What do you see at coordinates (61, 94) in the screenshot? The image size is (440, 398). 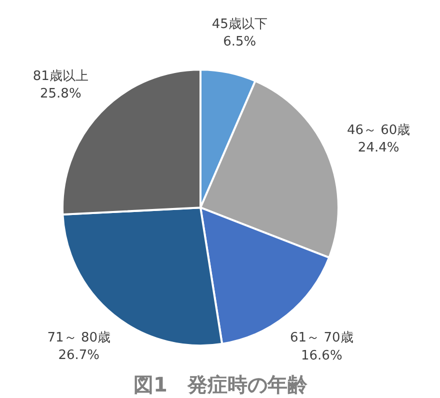 I see `data-label: 25.8%` at bounding box center [61, 94].